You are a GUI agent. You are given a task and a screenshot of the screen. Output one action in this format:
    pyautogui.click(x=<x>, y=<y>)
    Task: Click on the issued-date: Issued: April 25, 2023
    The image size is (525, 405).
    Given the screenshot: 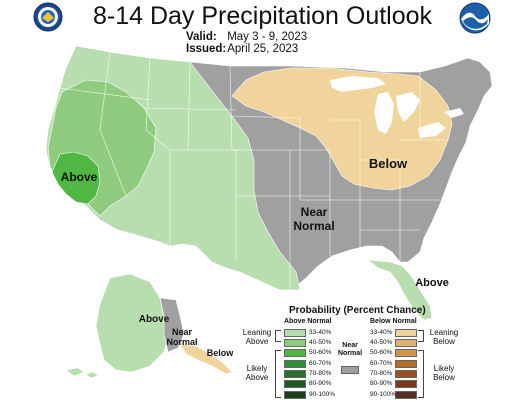 What is the action you would take?
    pyautogui.click(x=242, y=49)
    